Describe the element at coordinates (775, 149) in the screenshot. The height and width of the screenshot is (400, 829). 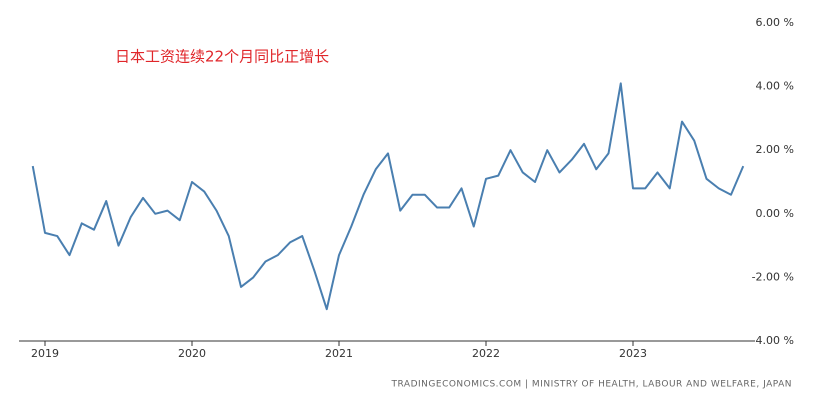
I see `y-tick-label: 2.00 %` at that location.